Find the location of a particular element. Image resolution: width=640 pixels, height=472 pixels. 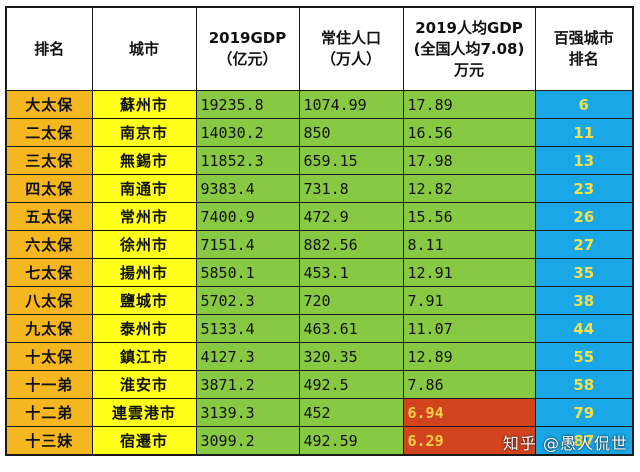

table-row: 八太保 鹽城市 5702.3 720 7.91 38 is located at coordinates (319, 300).